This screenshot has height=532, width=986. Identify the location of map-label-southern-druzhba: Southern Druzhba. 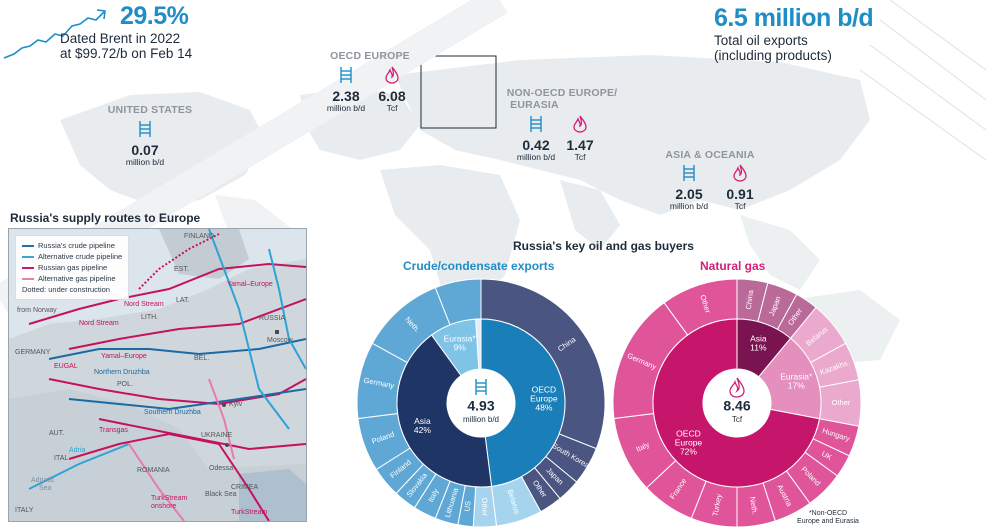
(172, 412).